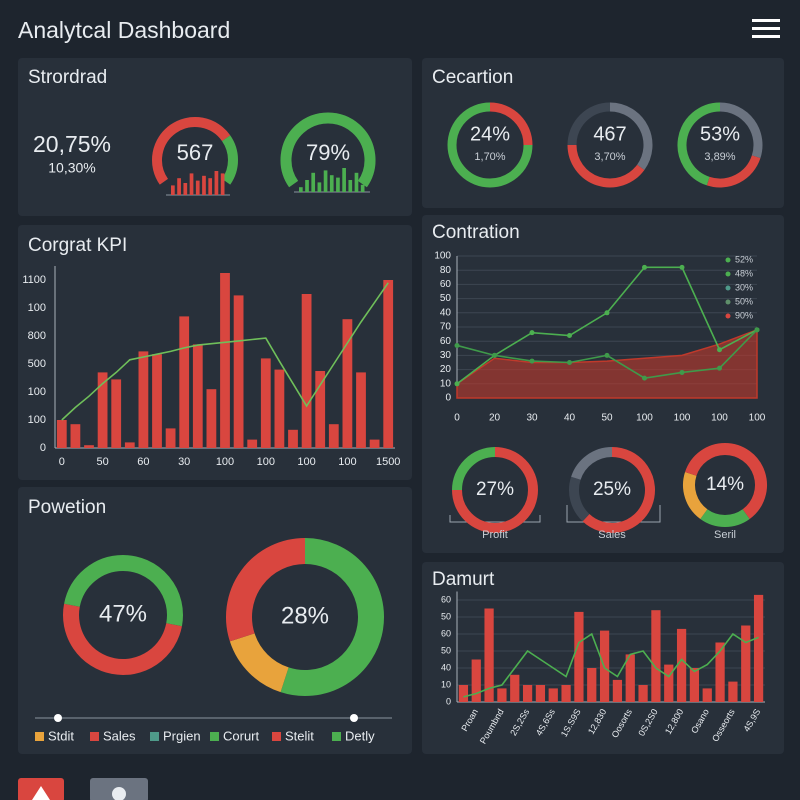  I want to click on legend-label: 30%, so click(744, 287).